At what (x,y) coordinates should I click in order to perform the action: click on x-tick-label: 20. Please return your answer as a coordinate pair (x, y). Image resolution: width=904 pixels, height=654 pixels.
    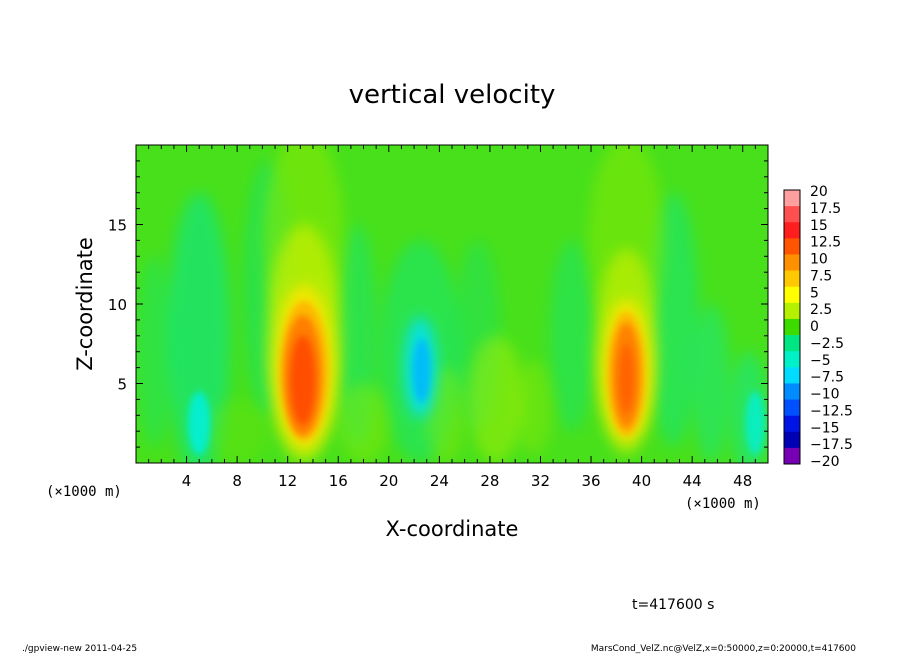
    Looking at the image, I should click on (388, 481).